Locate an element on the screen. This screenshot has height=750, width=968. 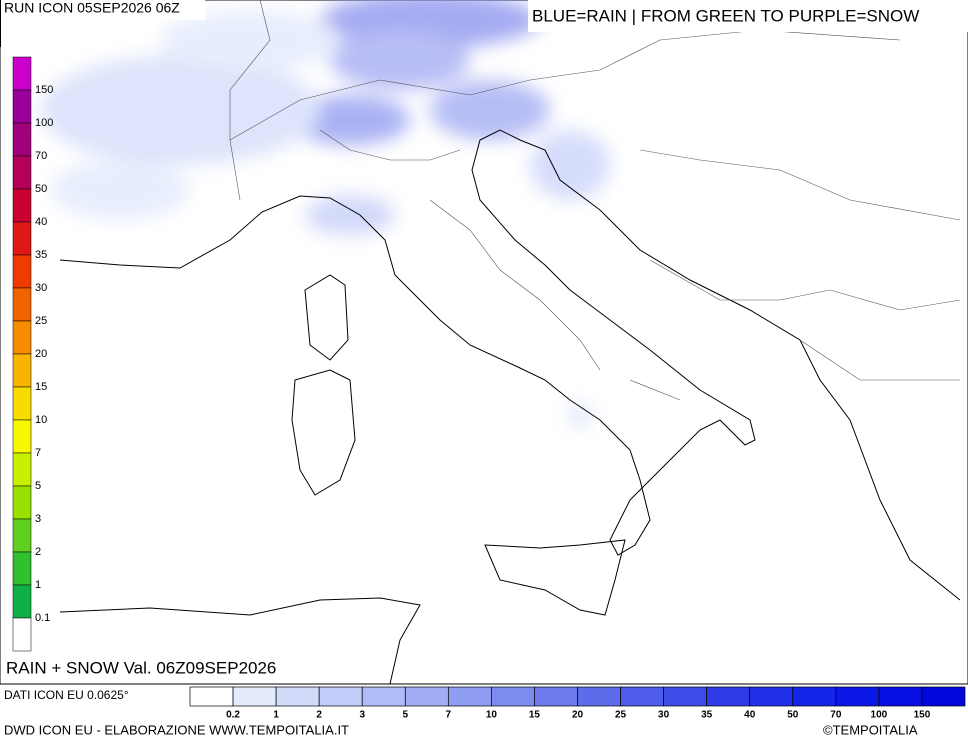
corsica is located at coordinates (326, 317).